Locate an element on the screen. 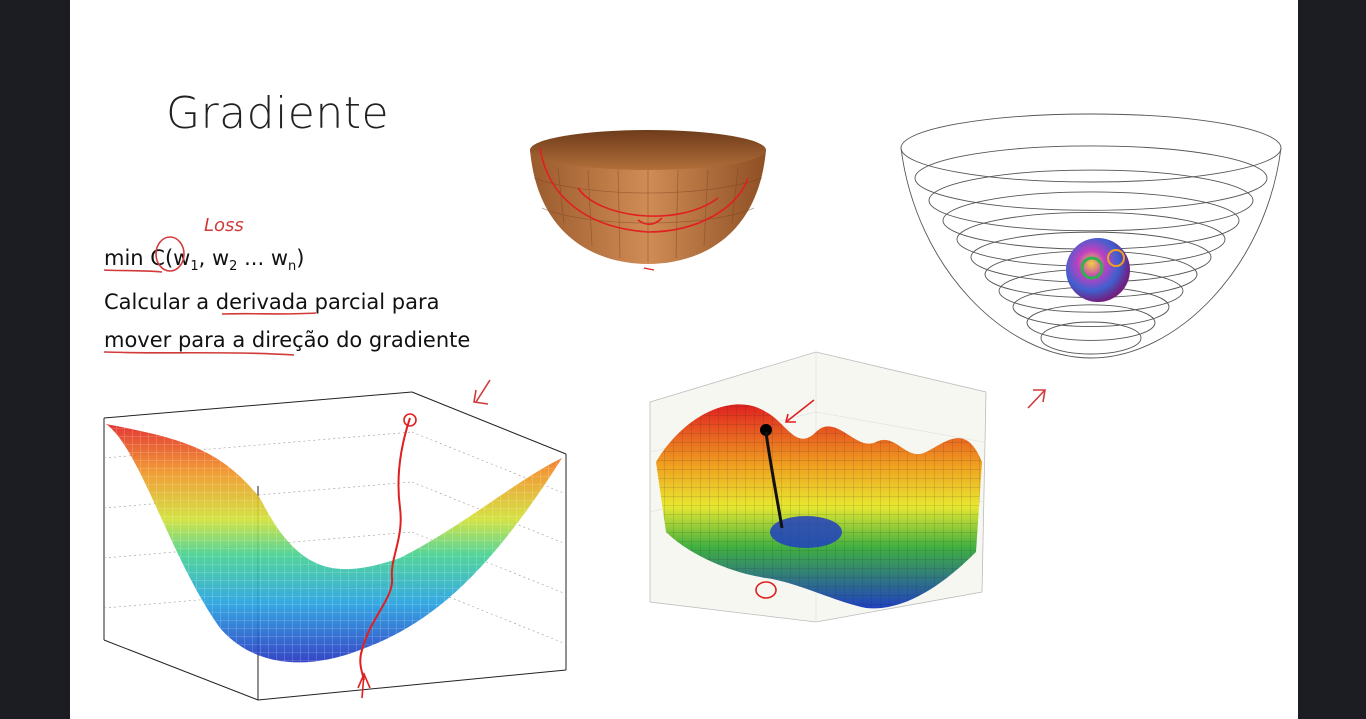 Image resolution: width=1366 pixels, height=719 pixels. descent-path is located at coordinates (774, 480).